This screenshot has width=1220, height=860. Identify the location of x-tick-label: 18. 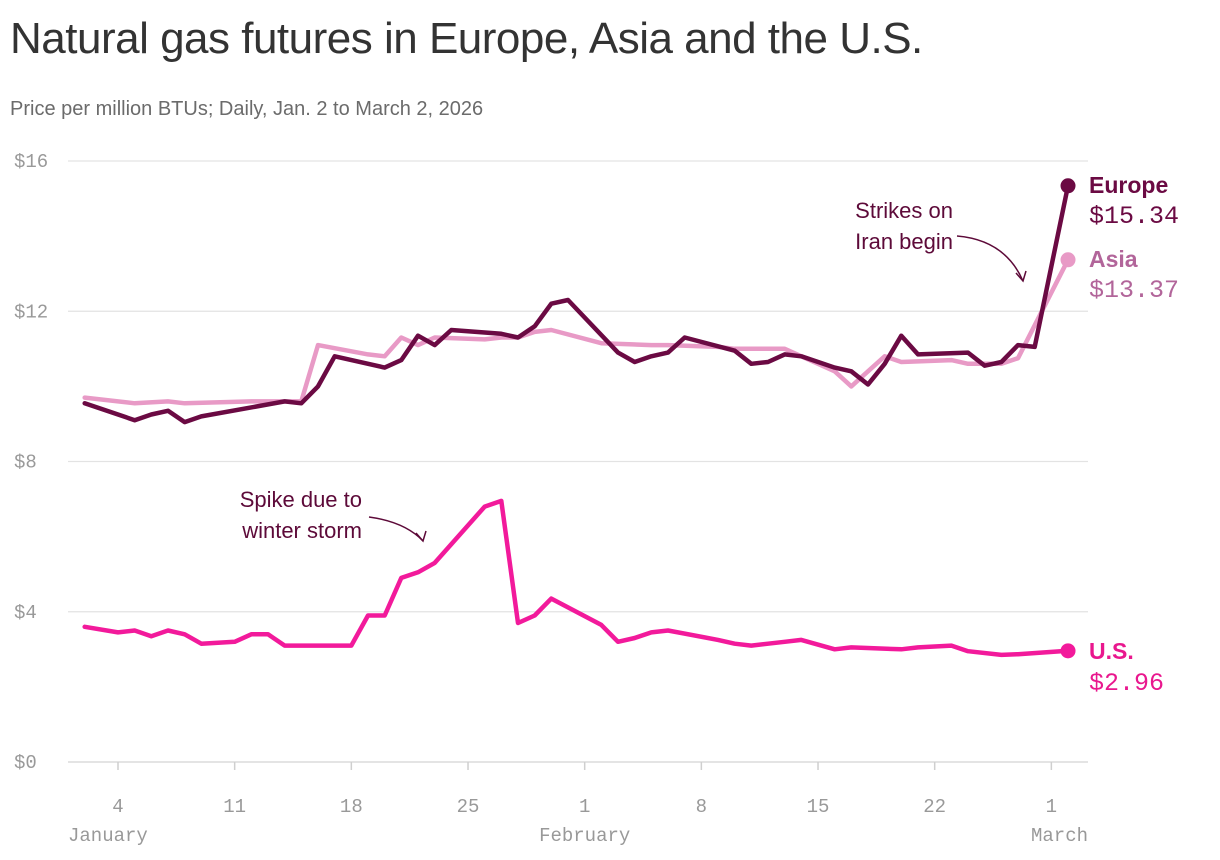
(351, 807).